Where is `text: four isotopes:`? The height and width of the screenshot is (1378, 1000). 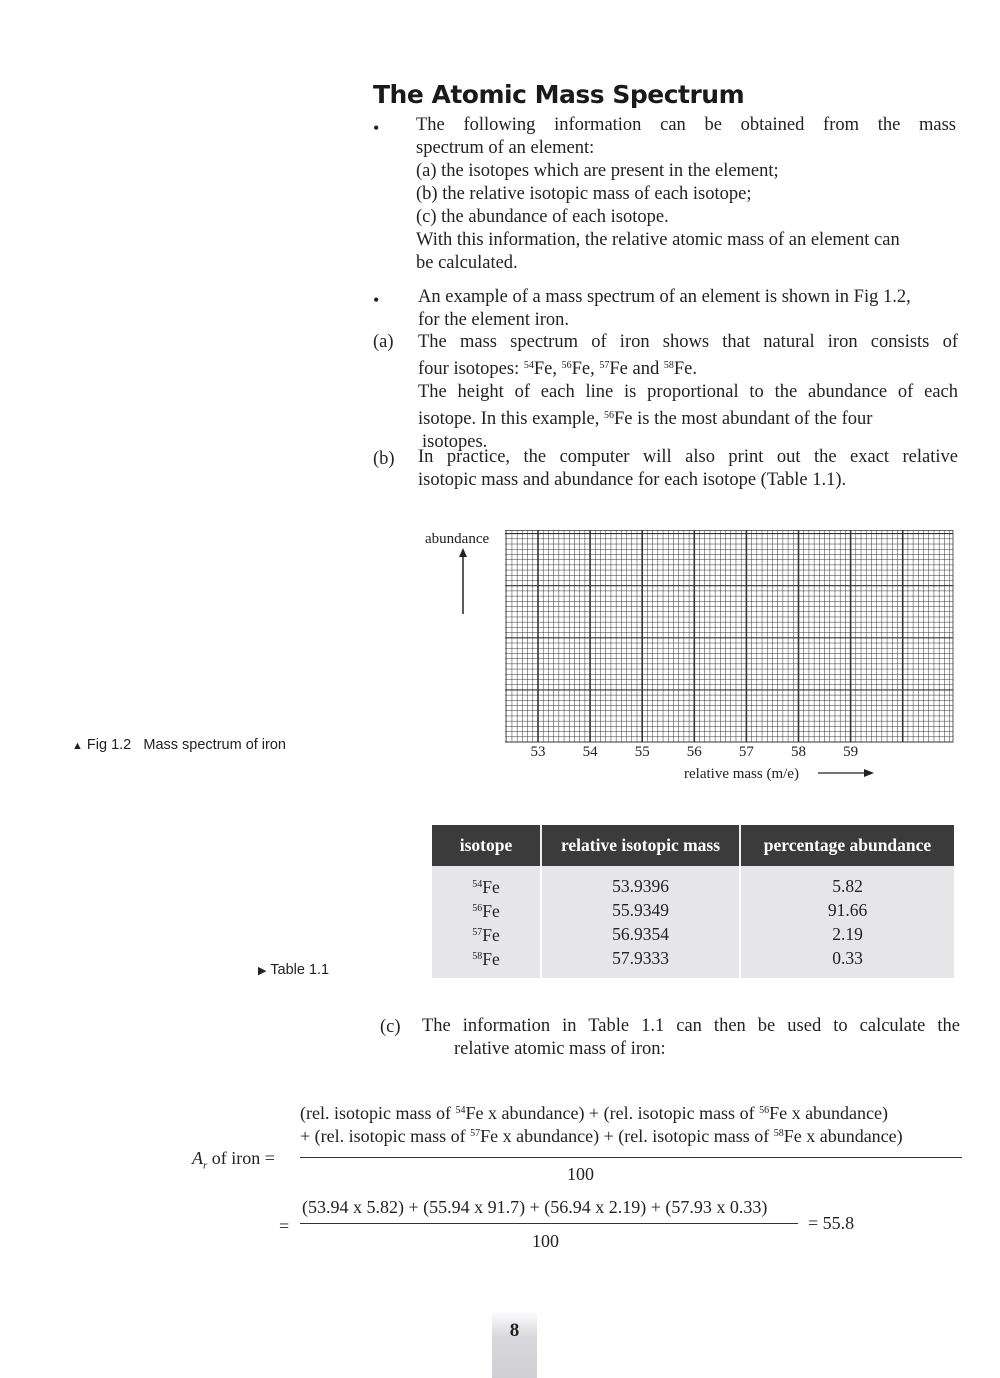
text: four isotopes: is located at coordinates (471, 369).